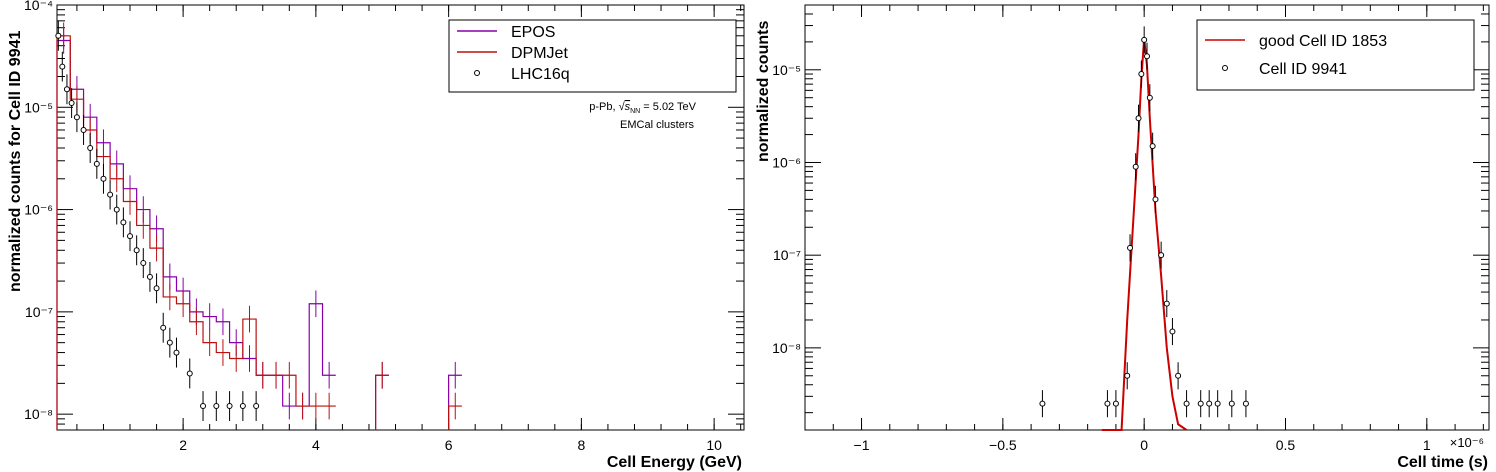 This screenshot has height=472, width=1496. I want to click on legend: EPOS DPMJet LHC16q, so click(592, 56).